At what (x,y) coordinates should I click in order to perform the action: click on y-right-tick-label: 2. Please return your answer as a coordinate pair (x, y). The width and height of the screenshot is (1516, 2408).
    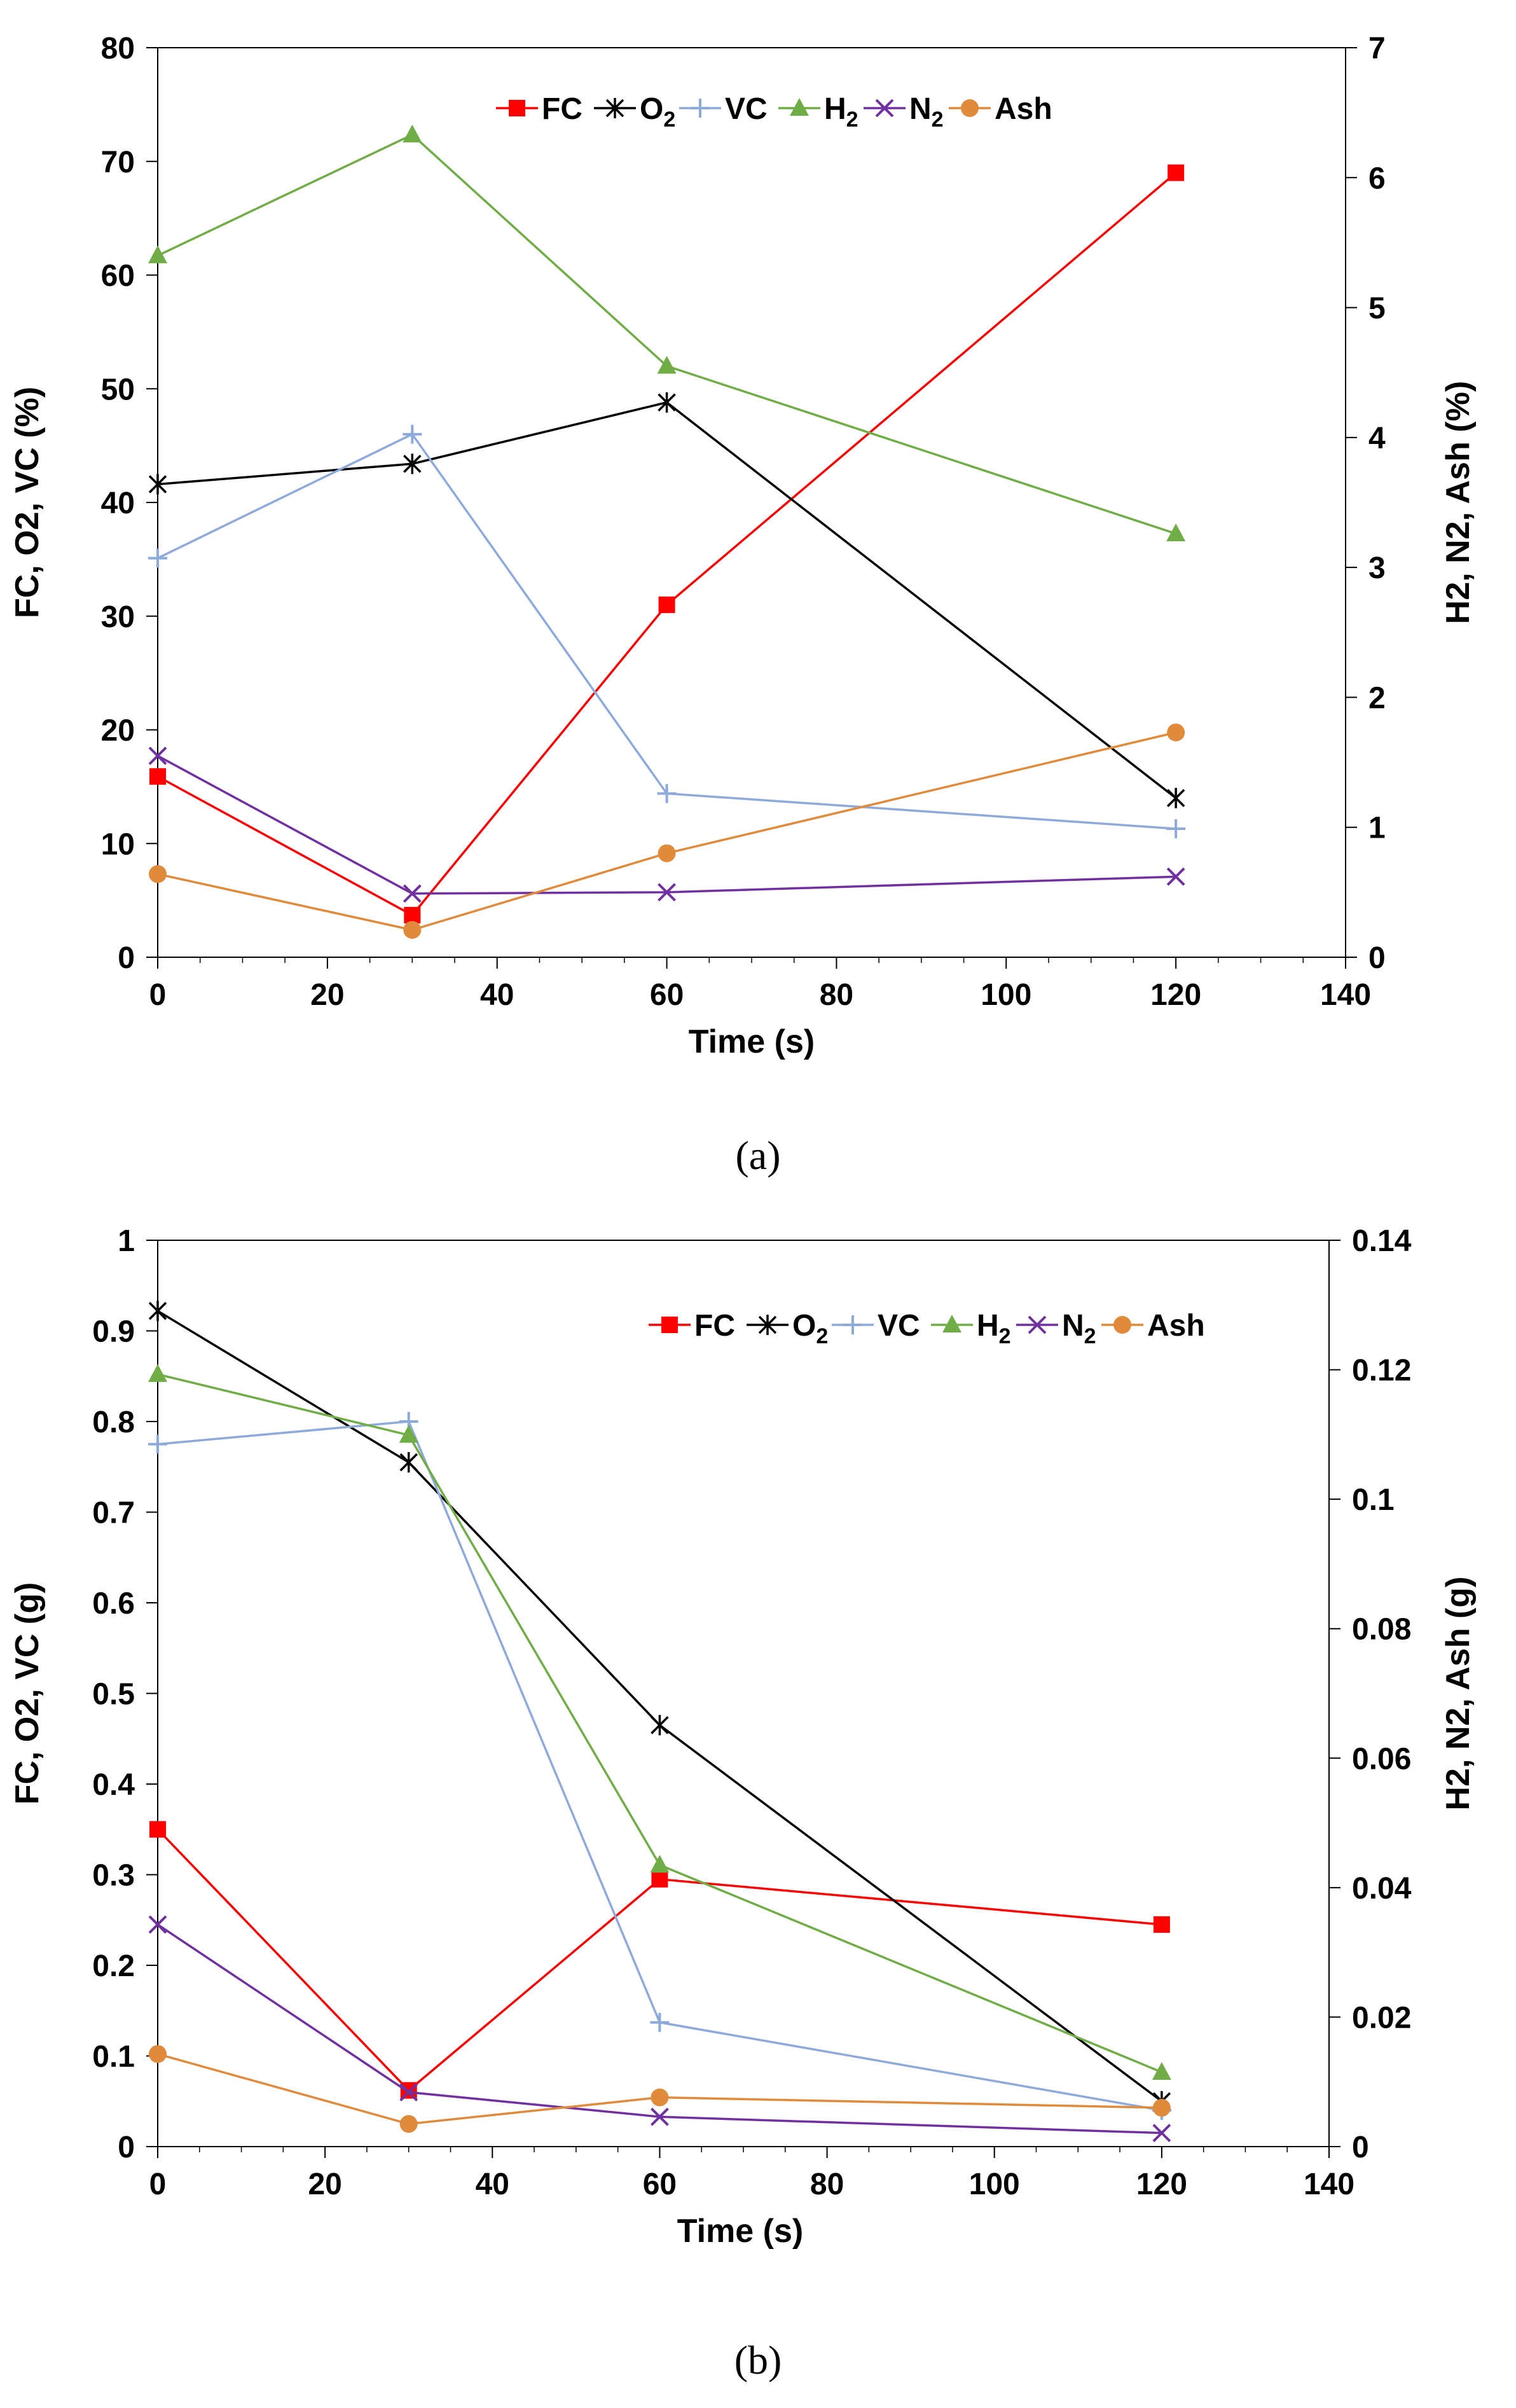
    Looking at the image, I should click on (1377, 698).